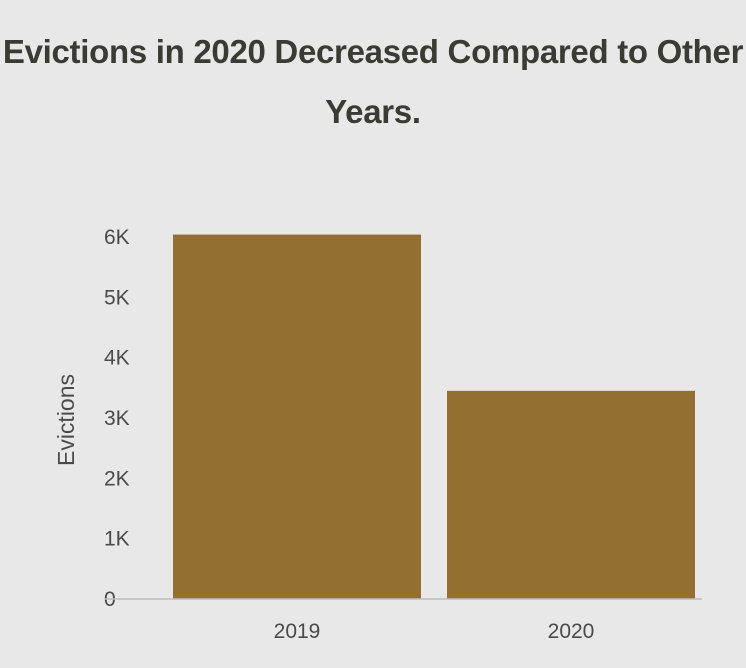 The width and height of the screenshot is (746, 668). Describe the element at coordinates (434, 631) in the screenshot. I see `x-axis-tick-labels: 2019 2020` at that location.